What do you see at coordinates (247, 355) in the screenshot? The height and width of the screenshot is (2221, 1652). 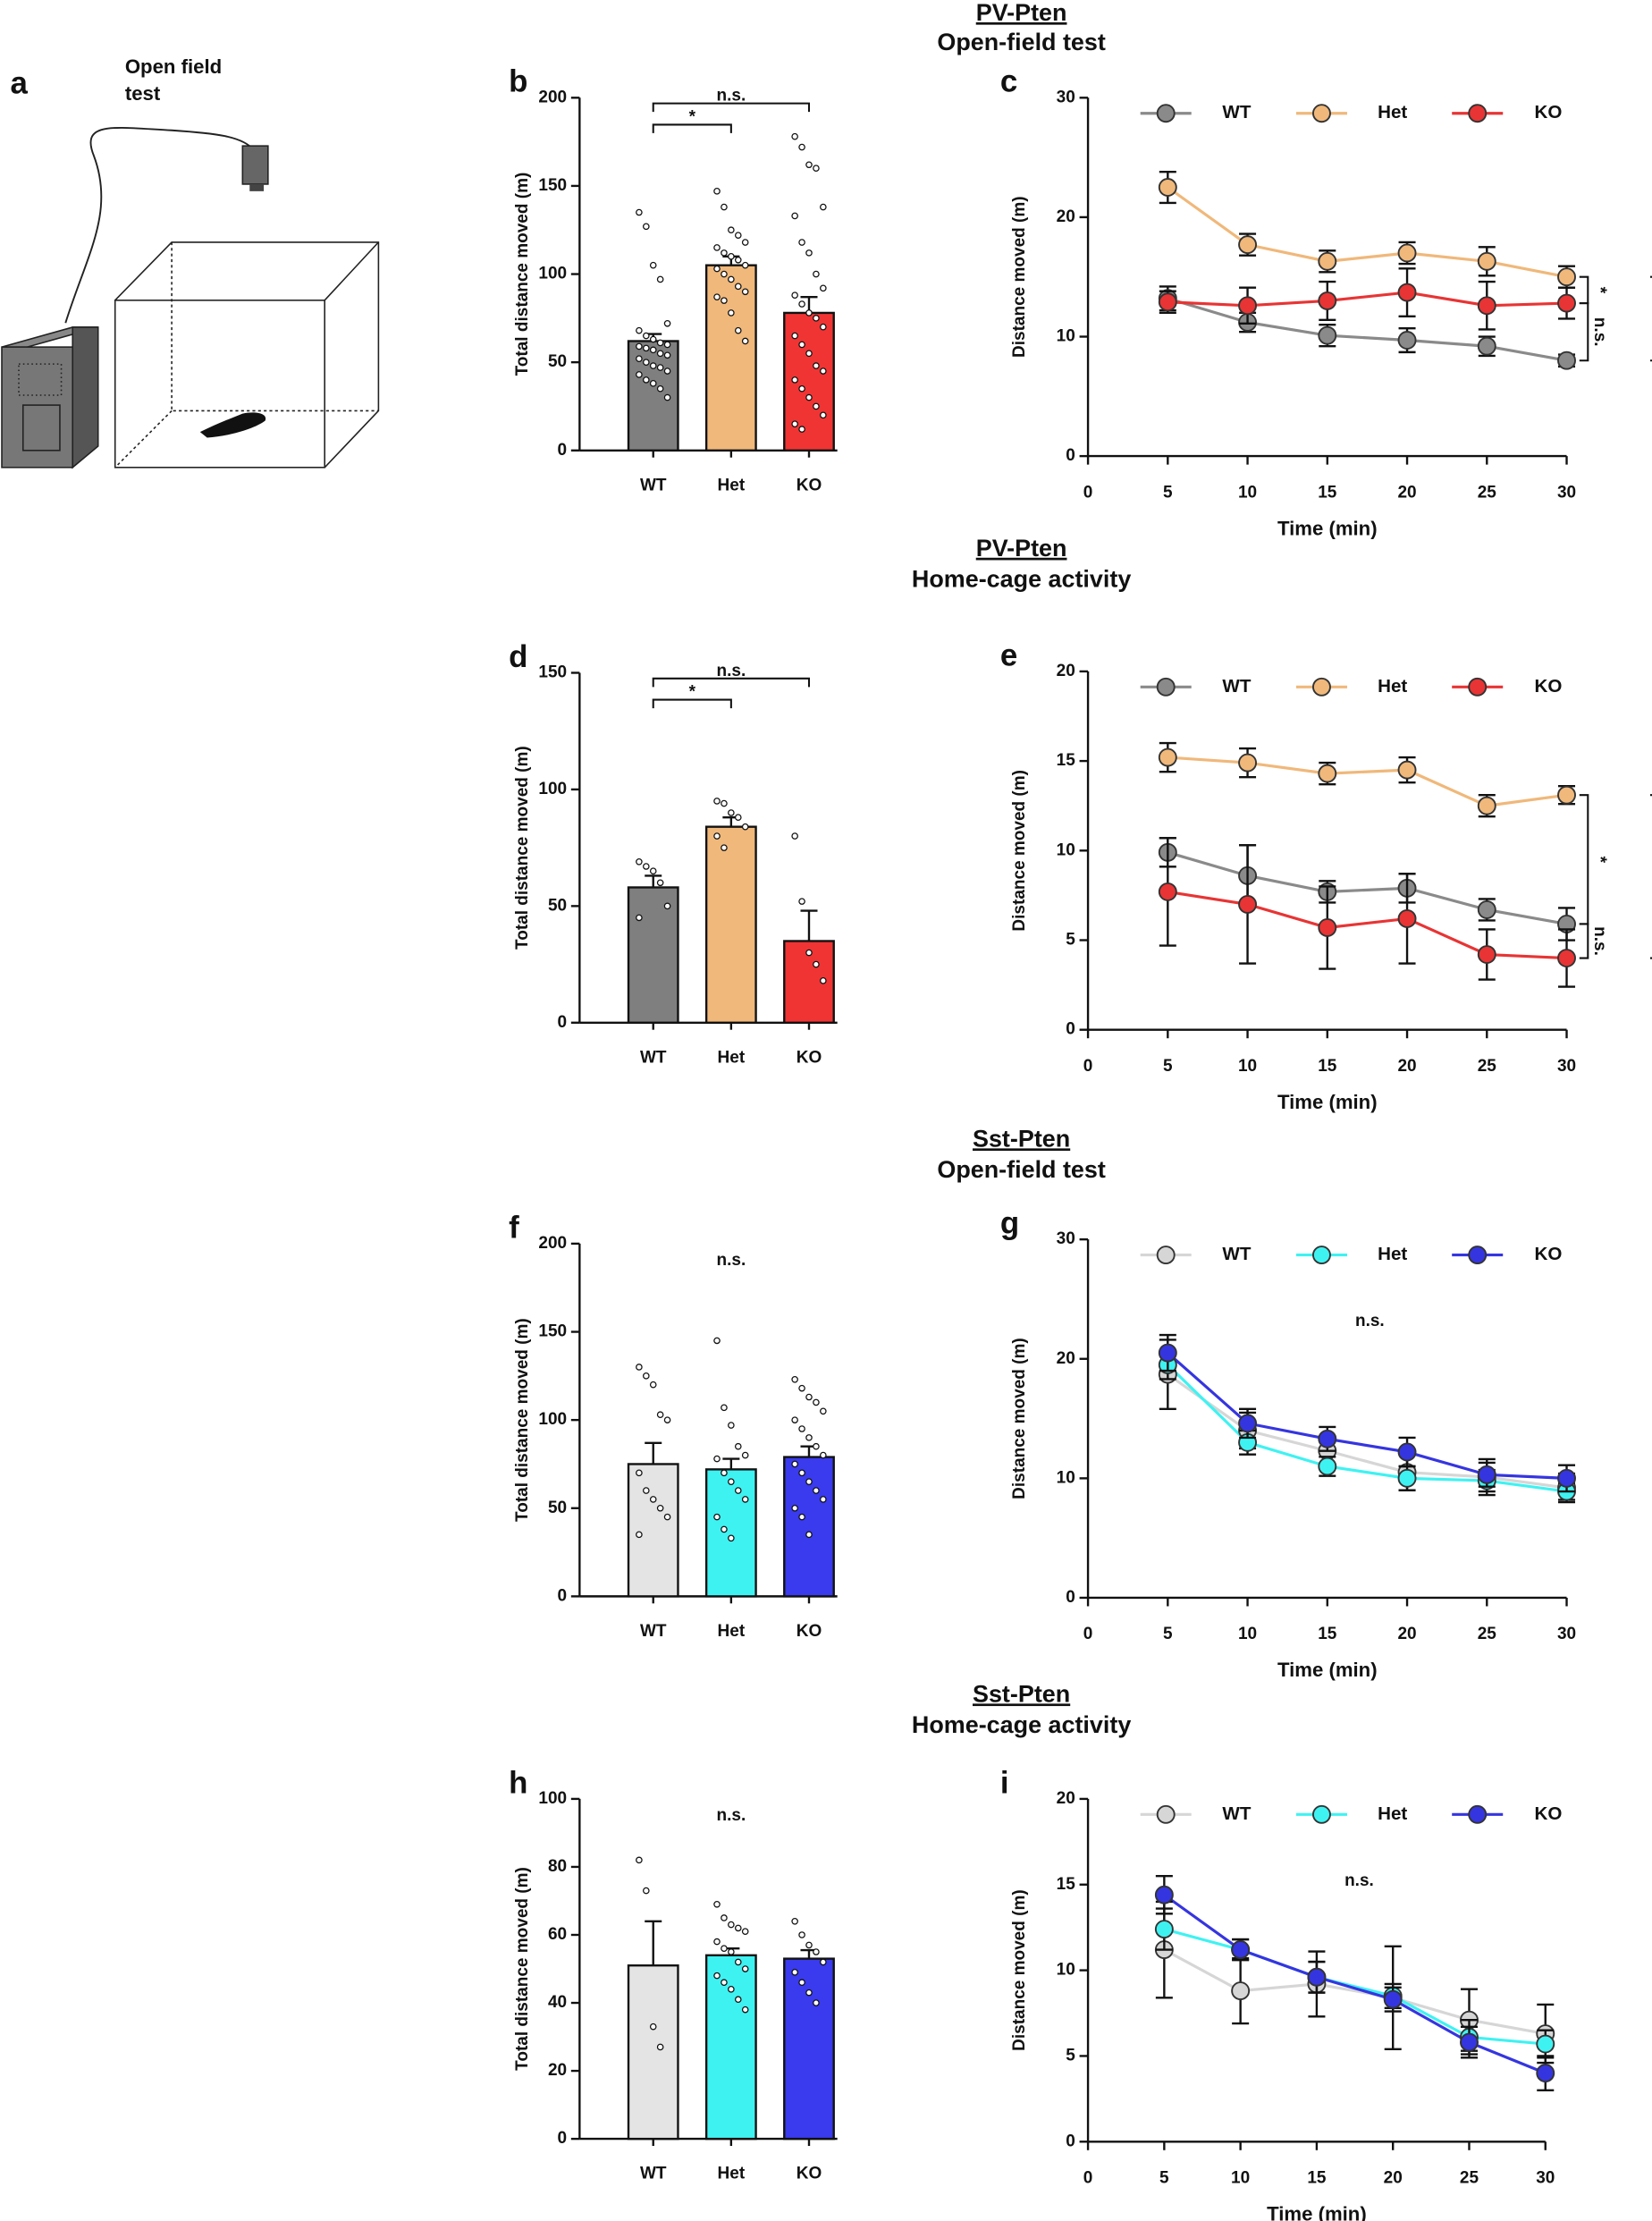 I see `arena` at bounding box center [247, 355].